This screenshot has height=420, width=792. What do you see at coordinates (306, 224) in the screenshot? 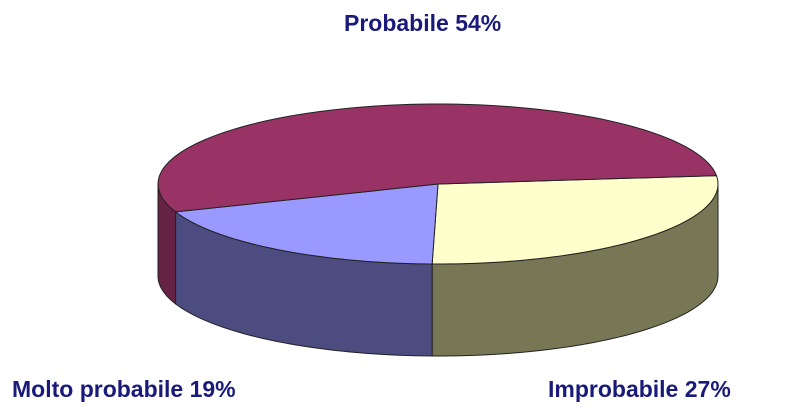
I see `pie-slice-molto-probabile` at bounding box center [306, 224].